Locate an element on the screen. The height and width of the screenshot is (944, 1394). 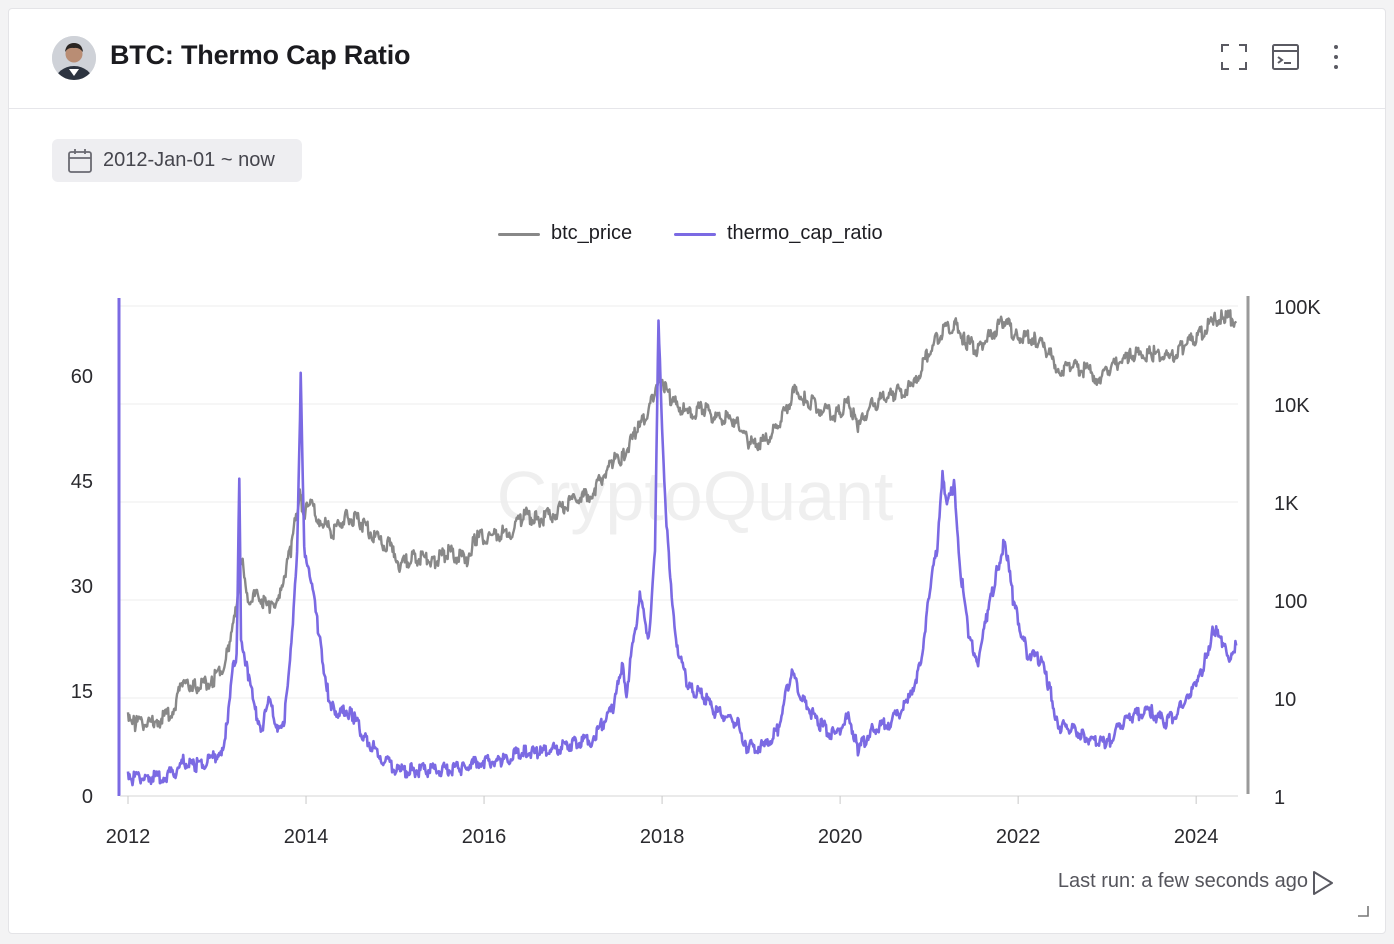
card-header: BTC: Thermo Cap Ratio is located at coordinates (697, 59).